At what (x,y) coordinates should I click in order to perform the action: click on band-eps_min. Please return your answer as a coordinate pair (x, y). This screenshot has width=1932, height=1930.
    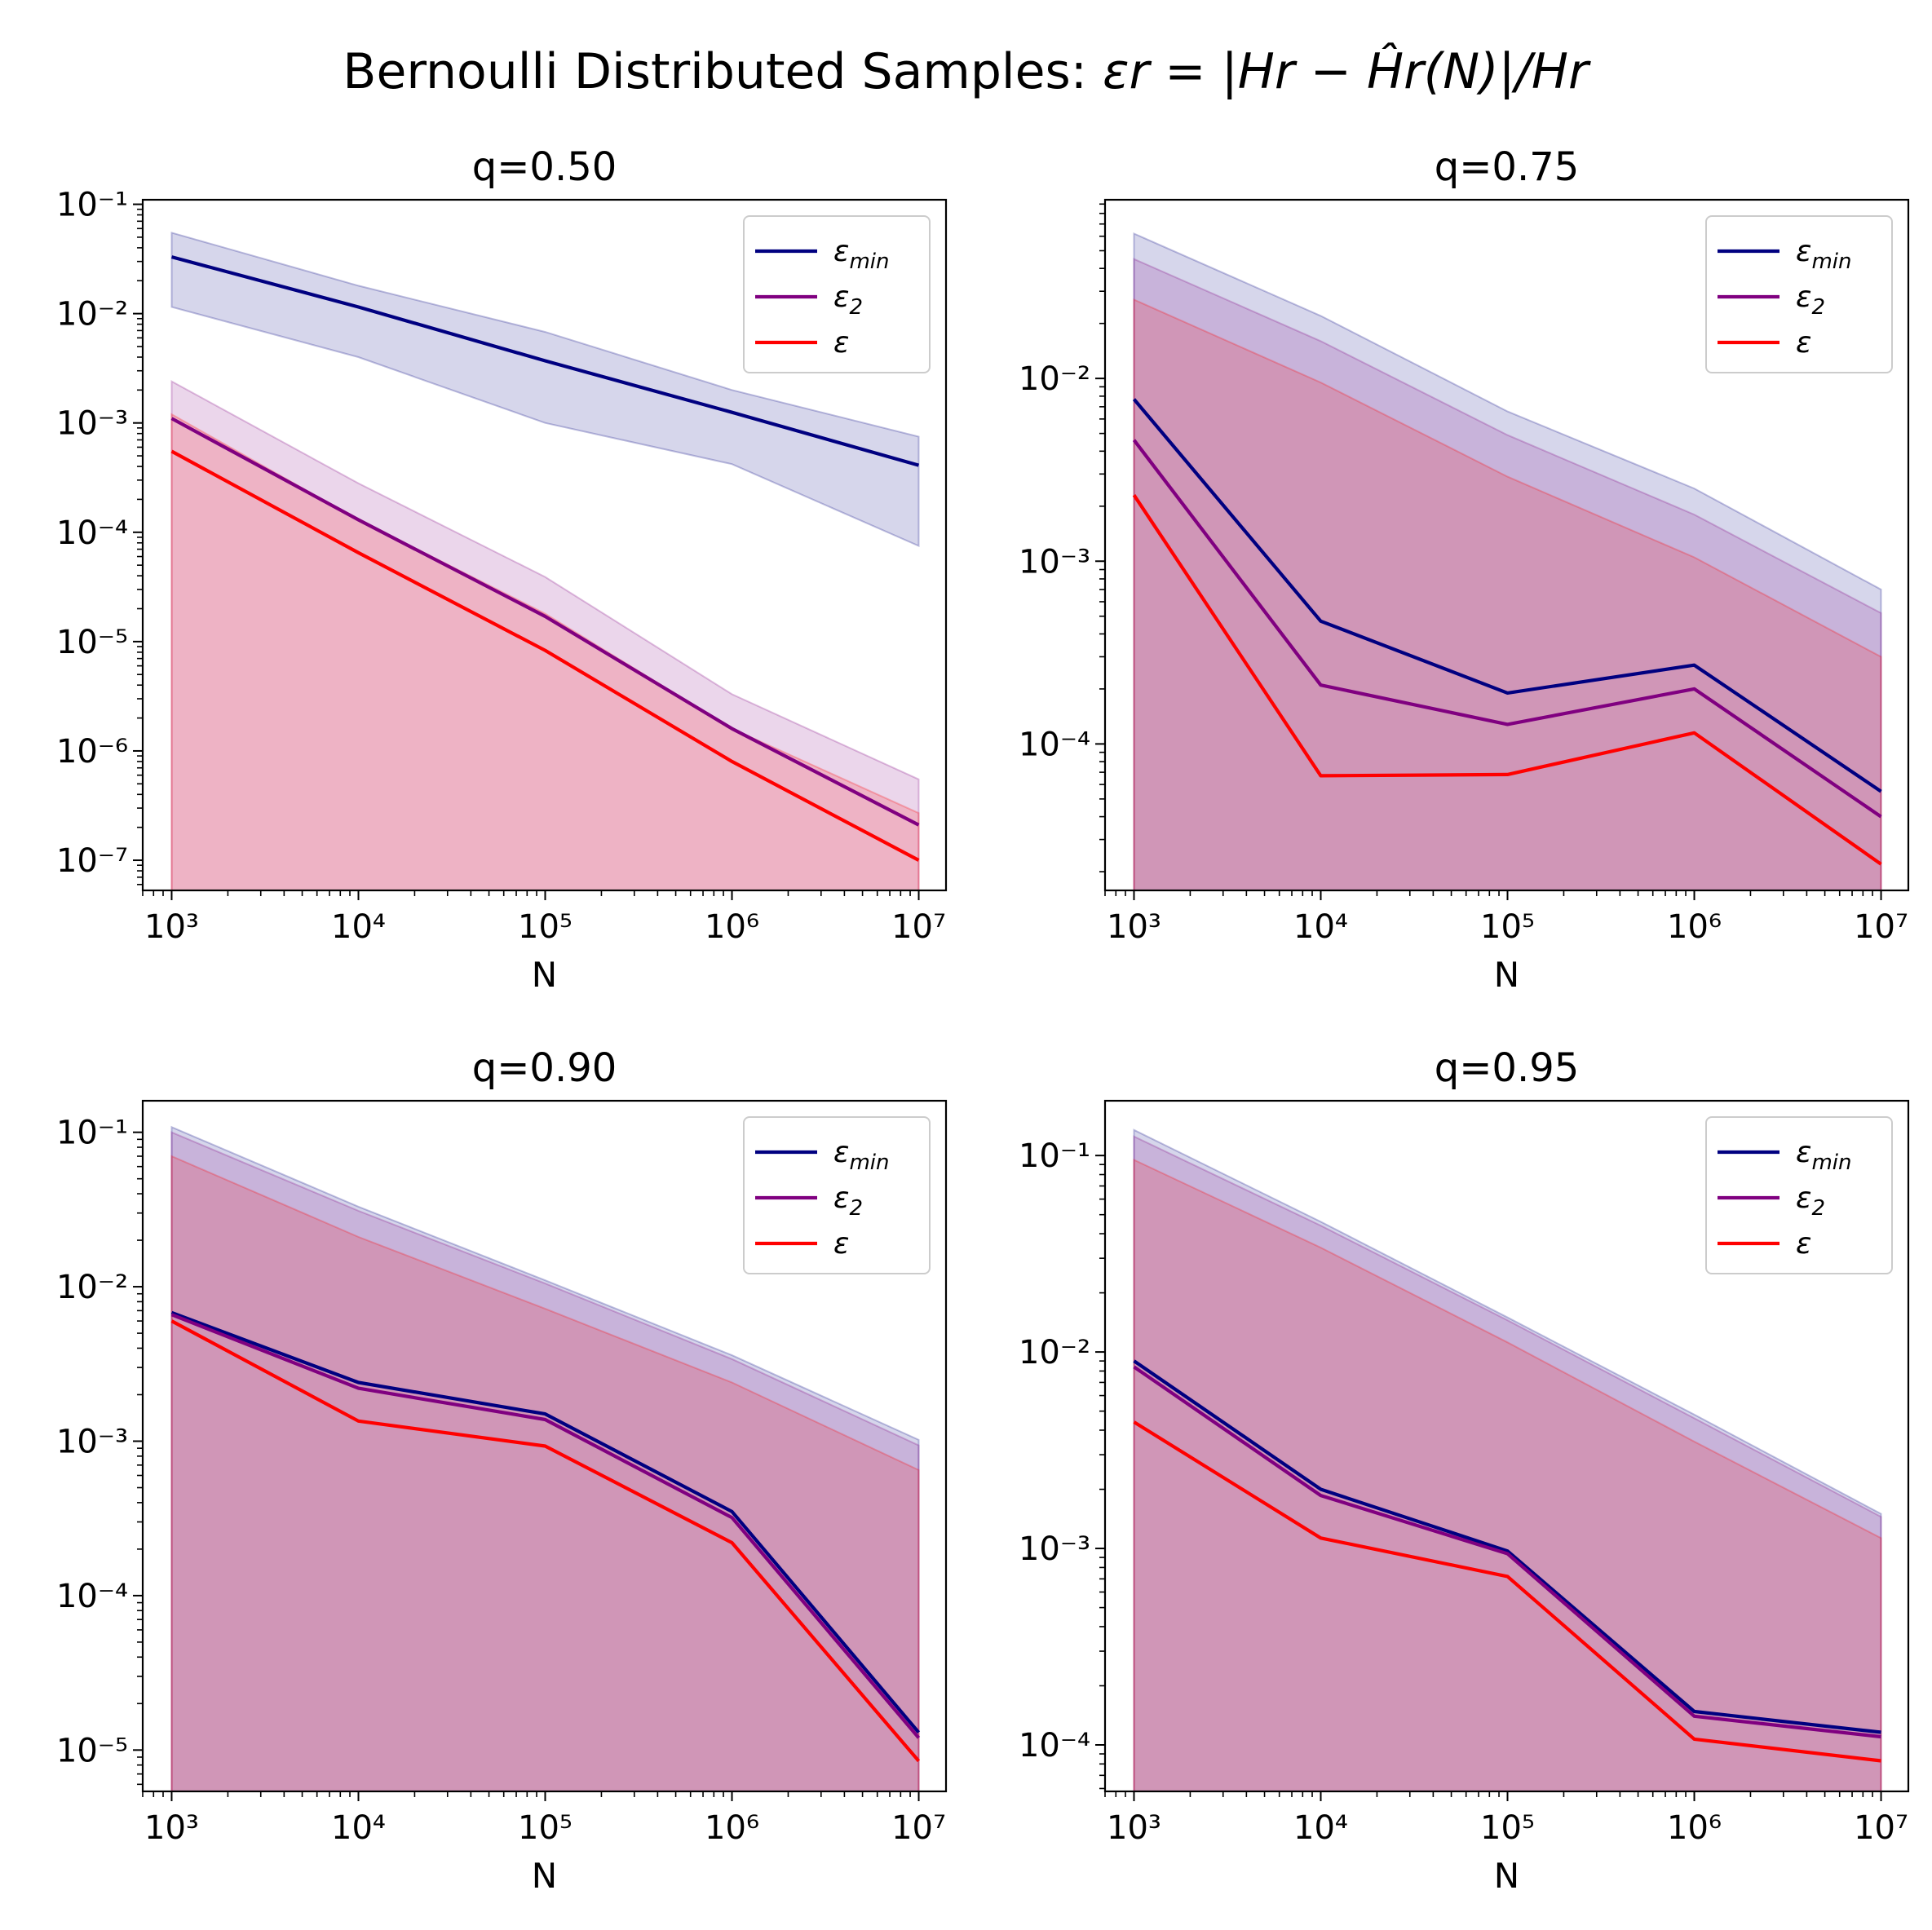
    Looking at the image, I should click on (1507, 1459).